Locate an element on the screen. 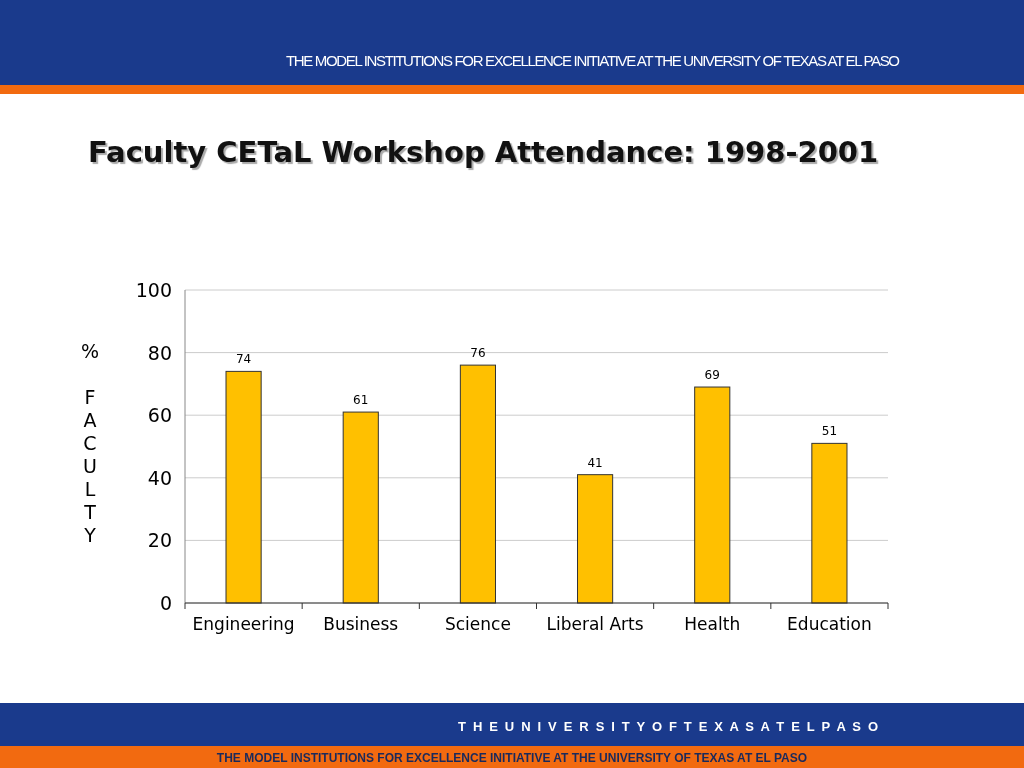  data-label: 76 is located at coordinates (478, 353).